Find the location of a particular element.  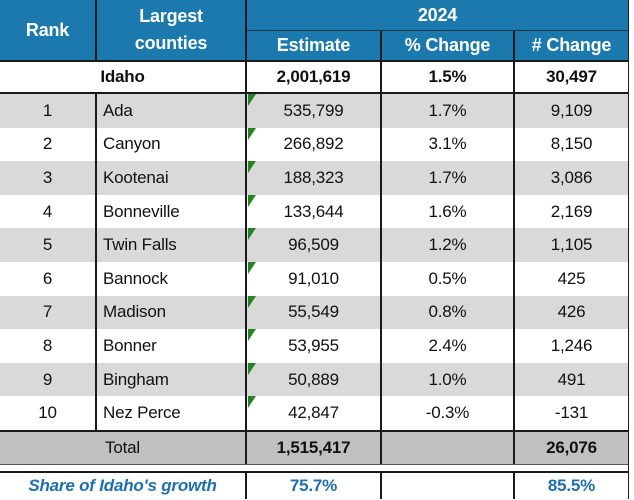

county-estimate-cell: 42,847 is located at coordinates (314, 413).